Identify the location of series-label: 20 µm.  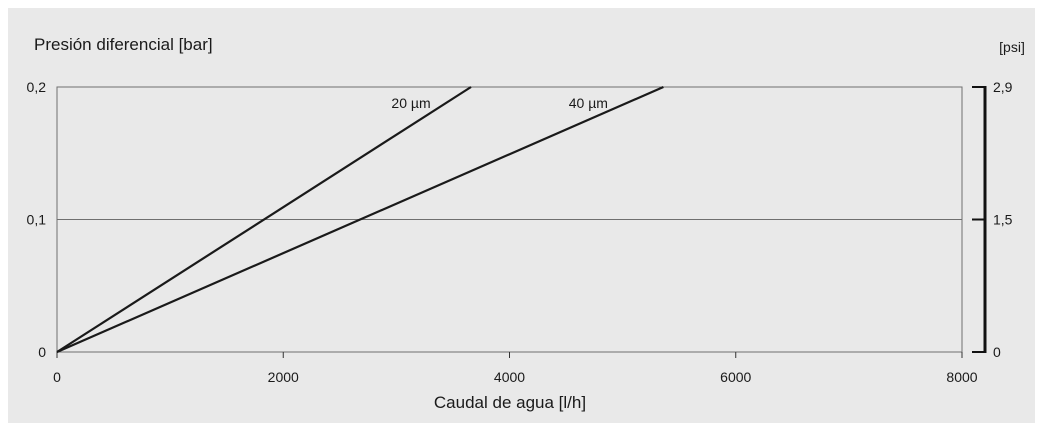
(410, 103).